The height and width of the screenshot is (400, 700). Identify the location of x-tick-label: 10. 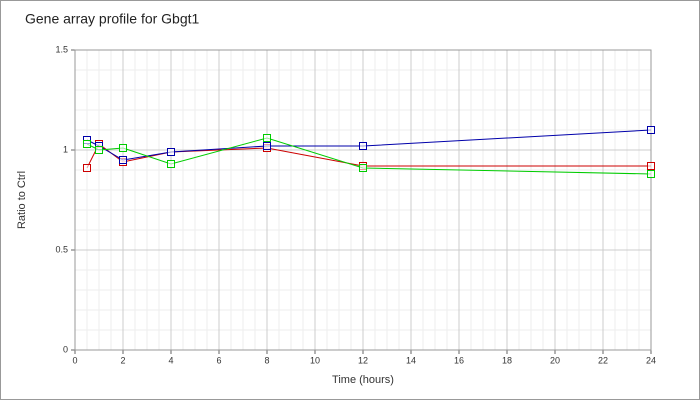
(315, 360).